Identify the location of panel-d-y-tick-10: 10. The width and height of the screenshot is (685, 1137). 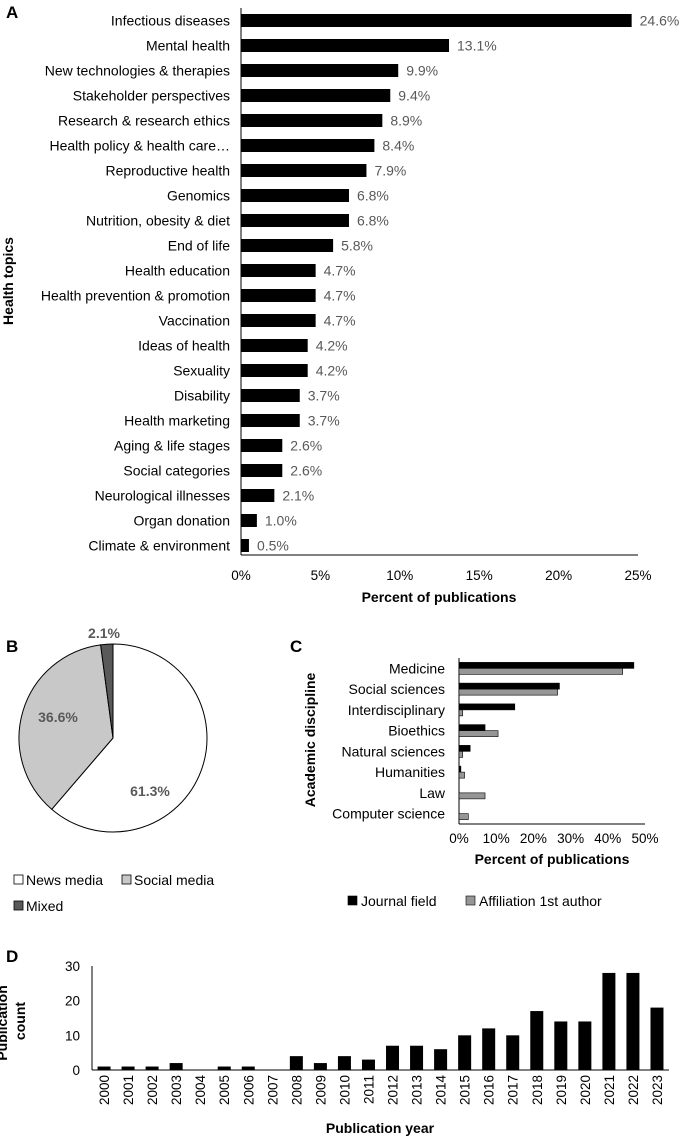
(72, 1035).